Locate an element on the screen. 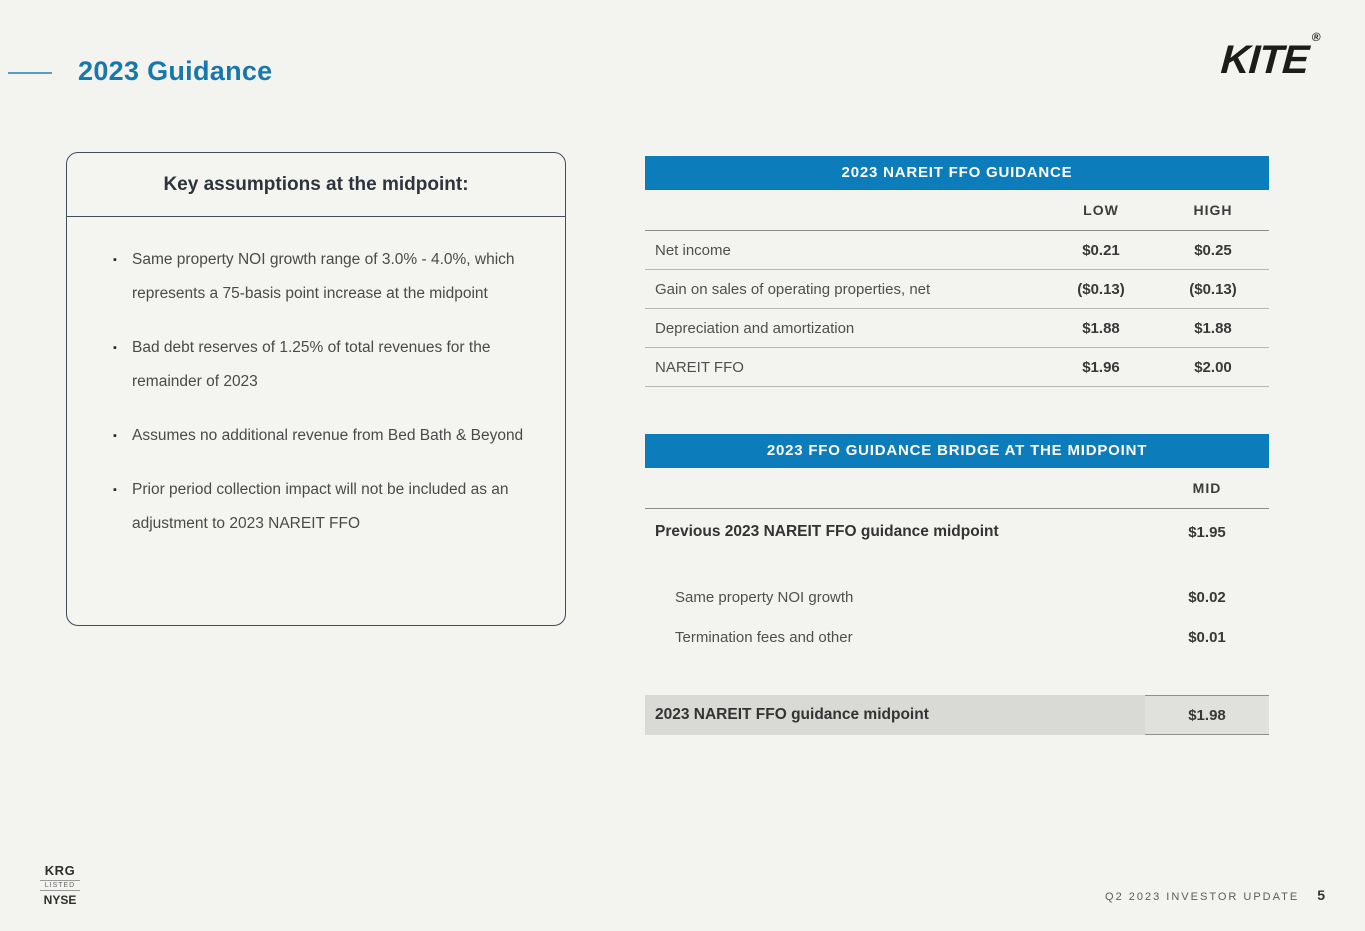 The height and width of the screenshot is (931, 1365). listed-label: LISTED is located at coordinates (60, 885).